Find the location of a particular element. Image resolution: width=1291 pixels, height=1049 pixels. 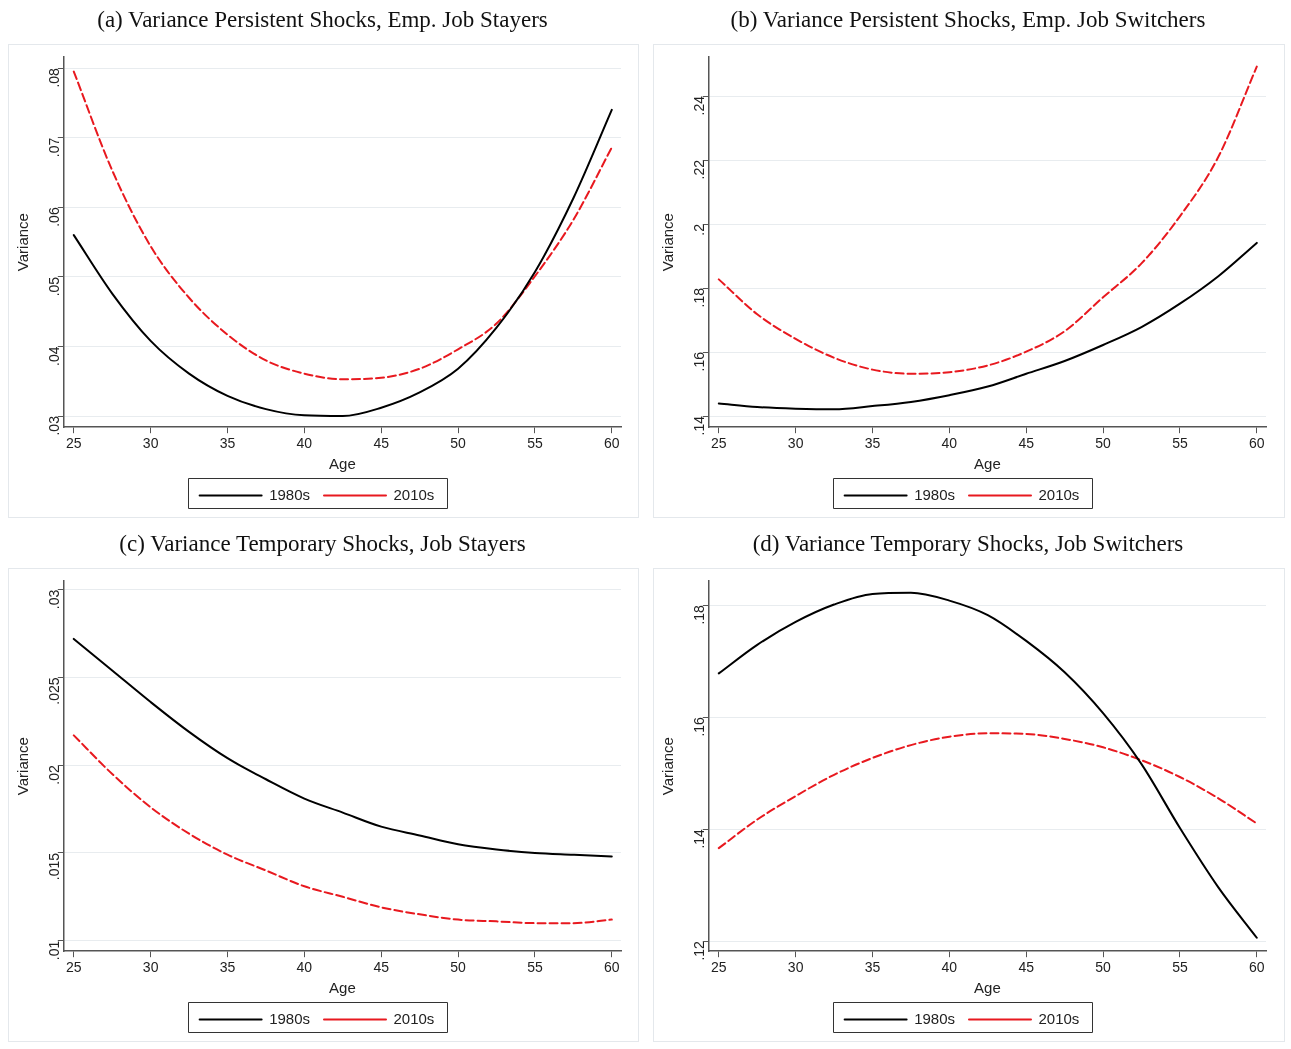

y-tick-label: .22 is located at coordinates (698, 169).